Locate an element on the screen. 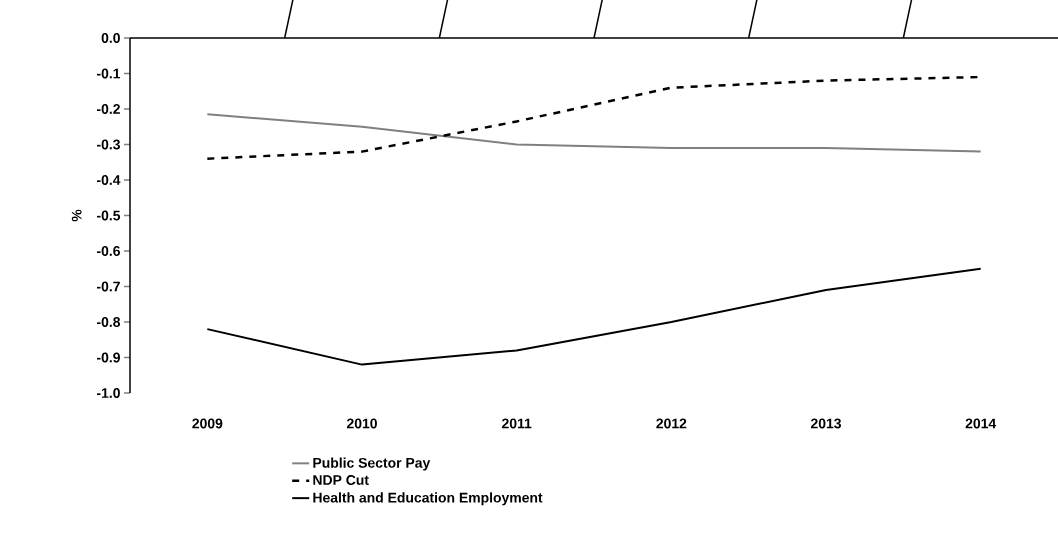  y-tick-label: -0.4 is located at coordinates (108, 180).